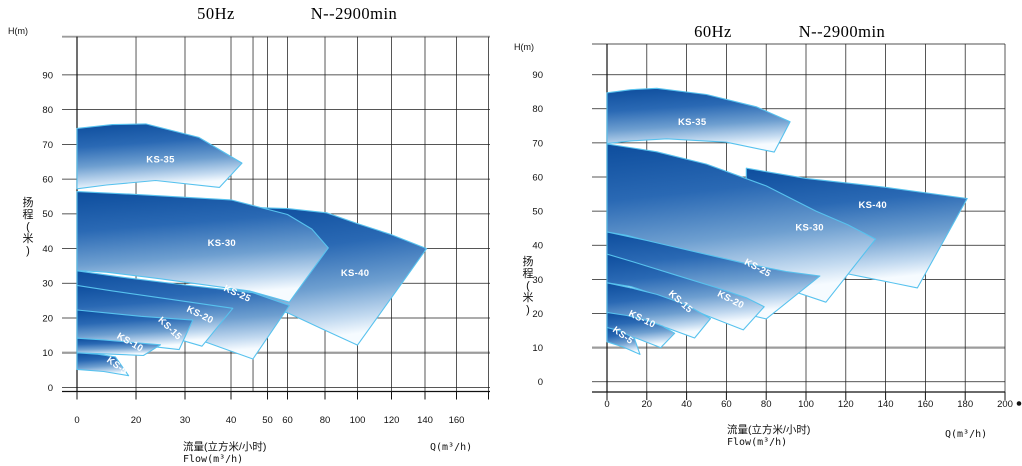 Image resolution: width=1022 pixels, height=466 pixels. I want to click on region-label-ks-35-60hz: KS-35, so click(692, 122).